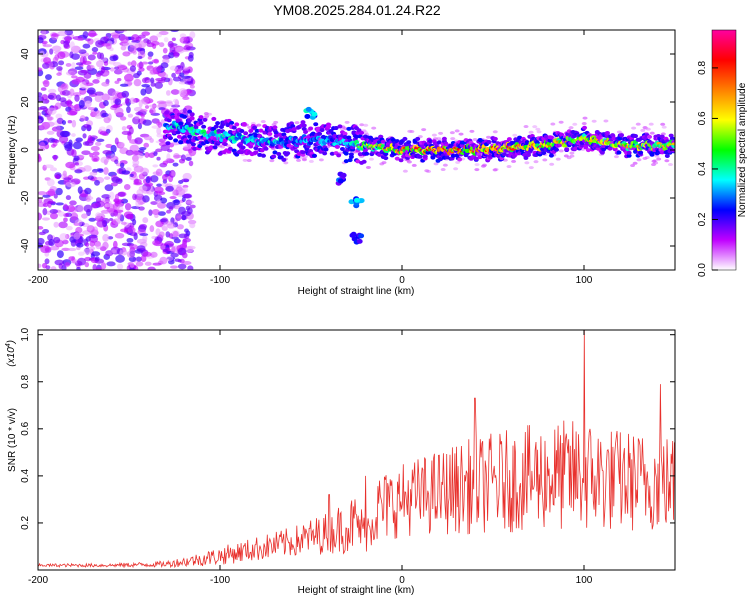  Describe the element at coordinates (25, 102) in the screenshot. I see `y-tick-label: 20` at that location.